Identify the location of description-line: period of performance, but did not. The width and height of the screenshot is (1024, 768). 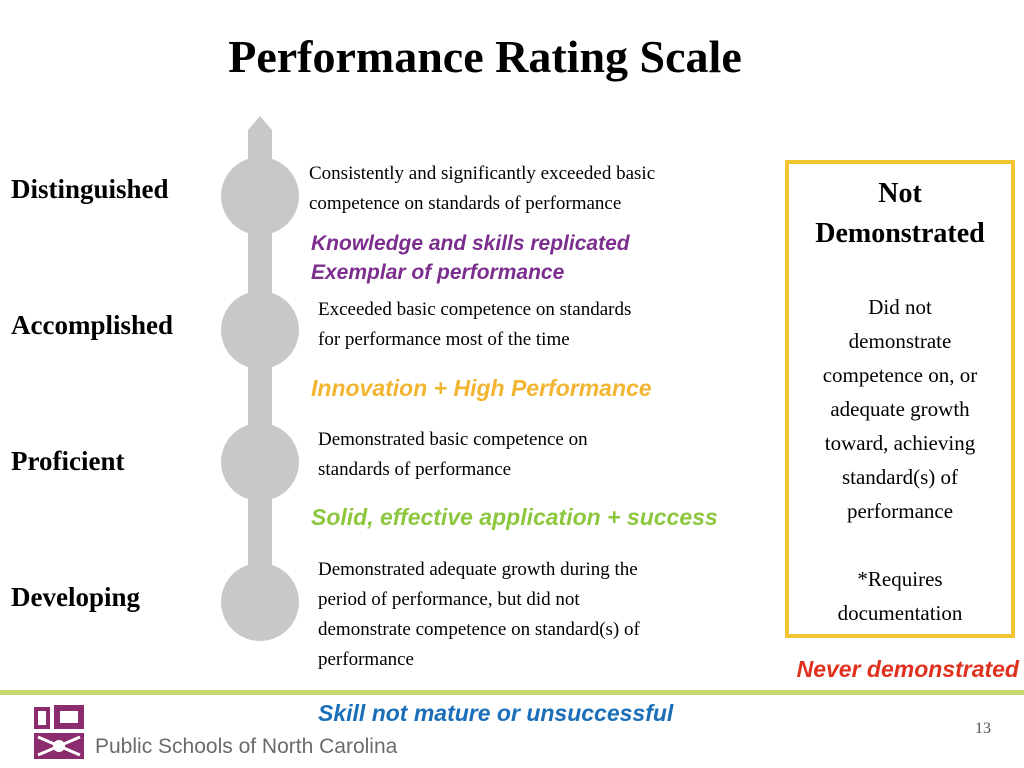
(449, 599).